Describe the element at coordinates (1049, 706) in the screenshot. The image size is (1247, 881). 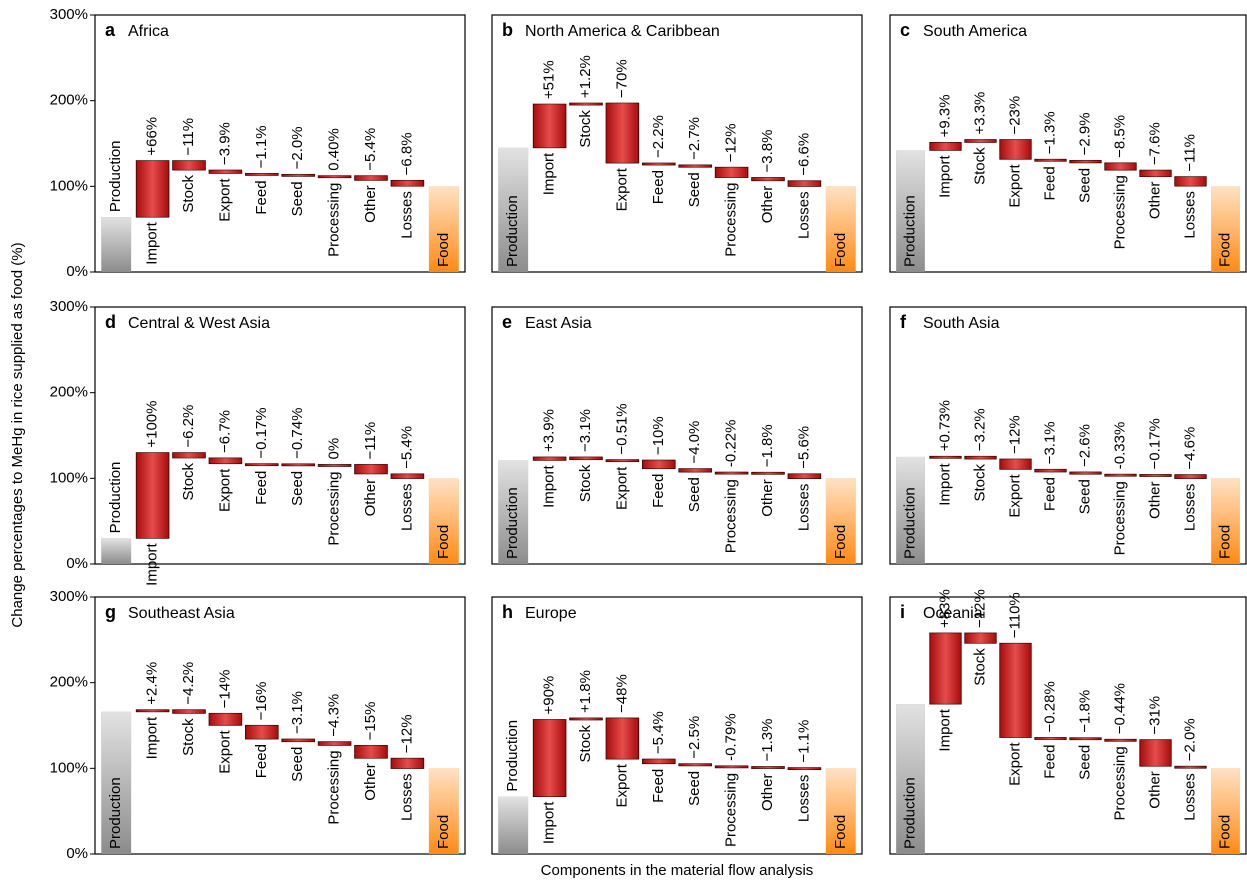
I see `value-label: −0.28%` at that location.